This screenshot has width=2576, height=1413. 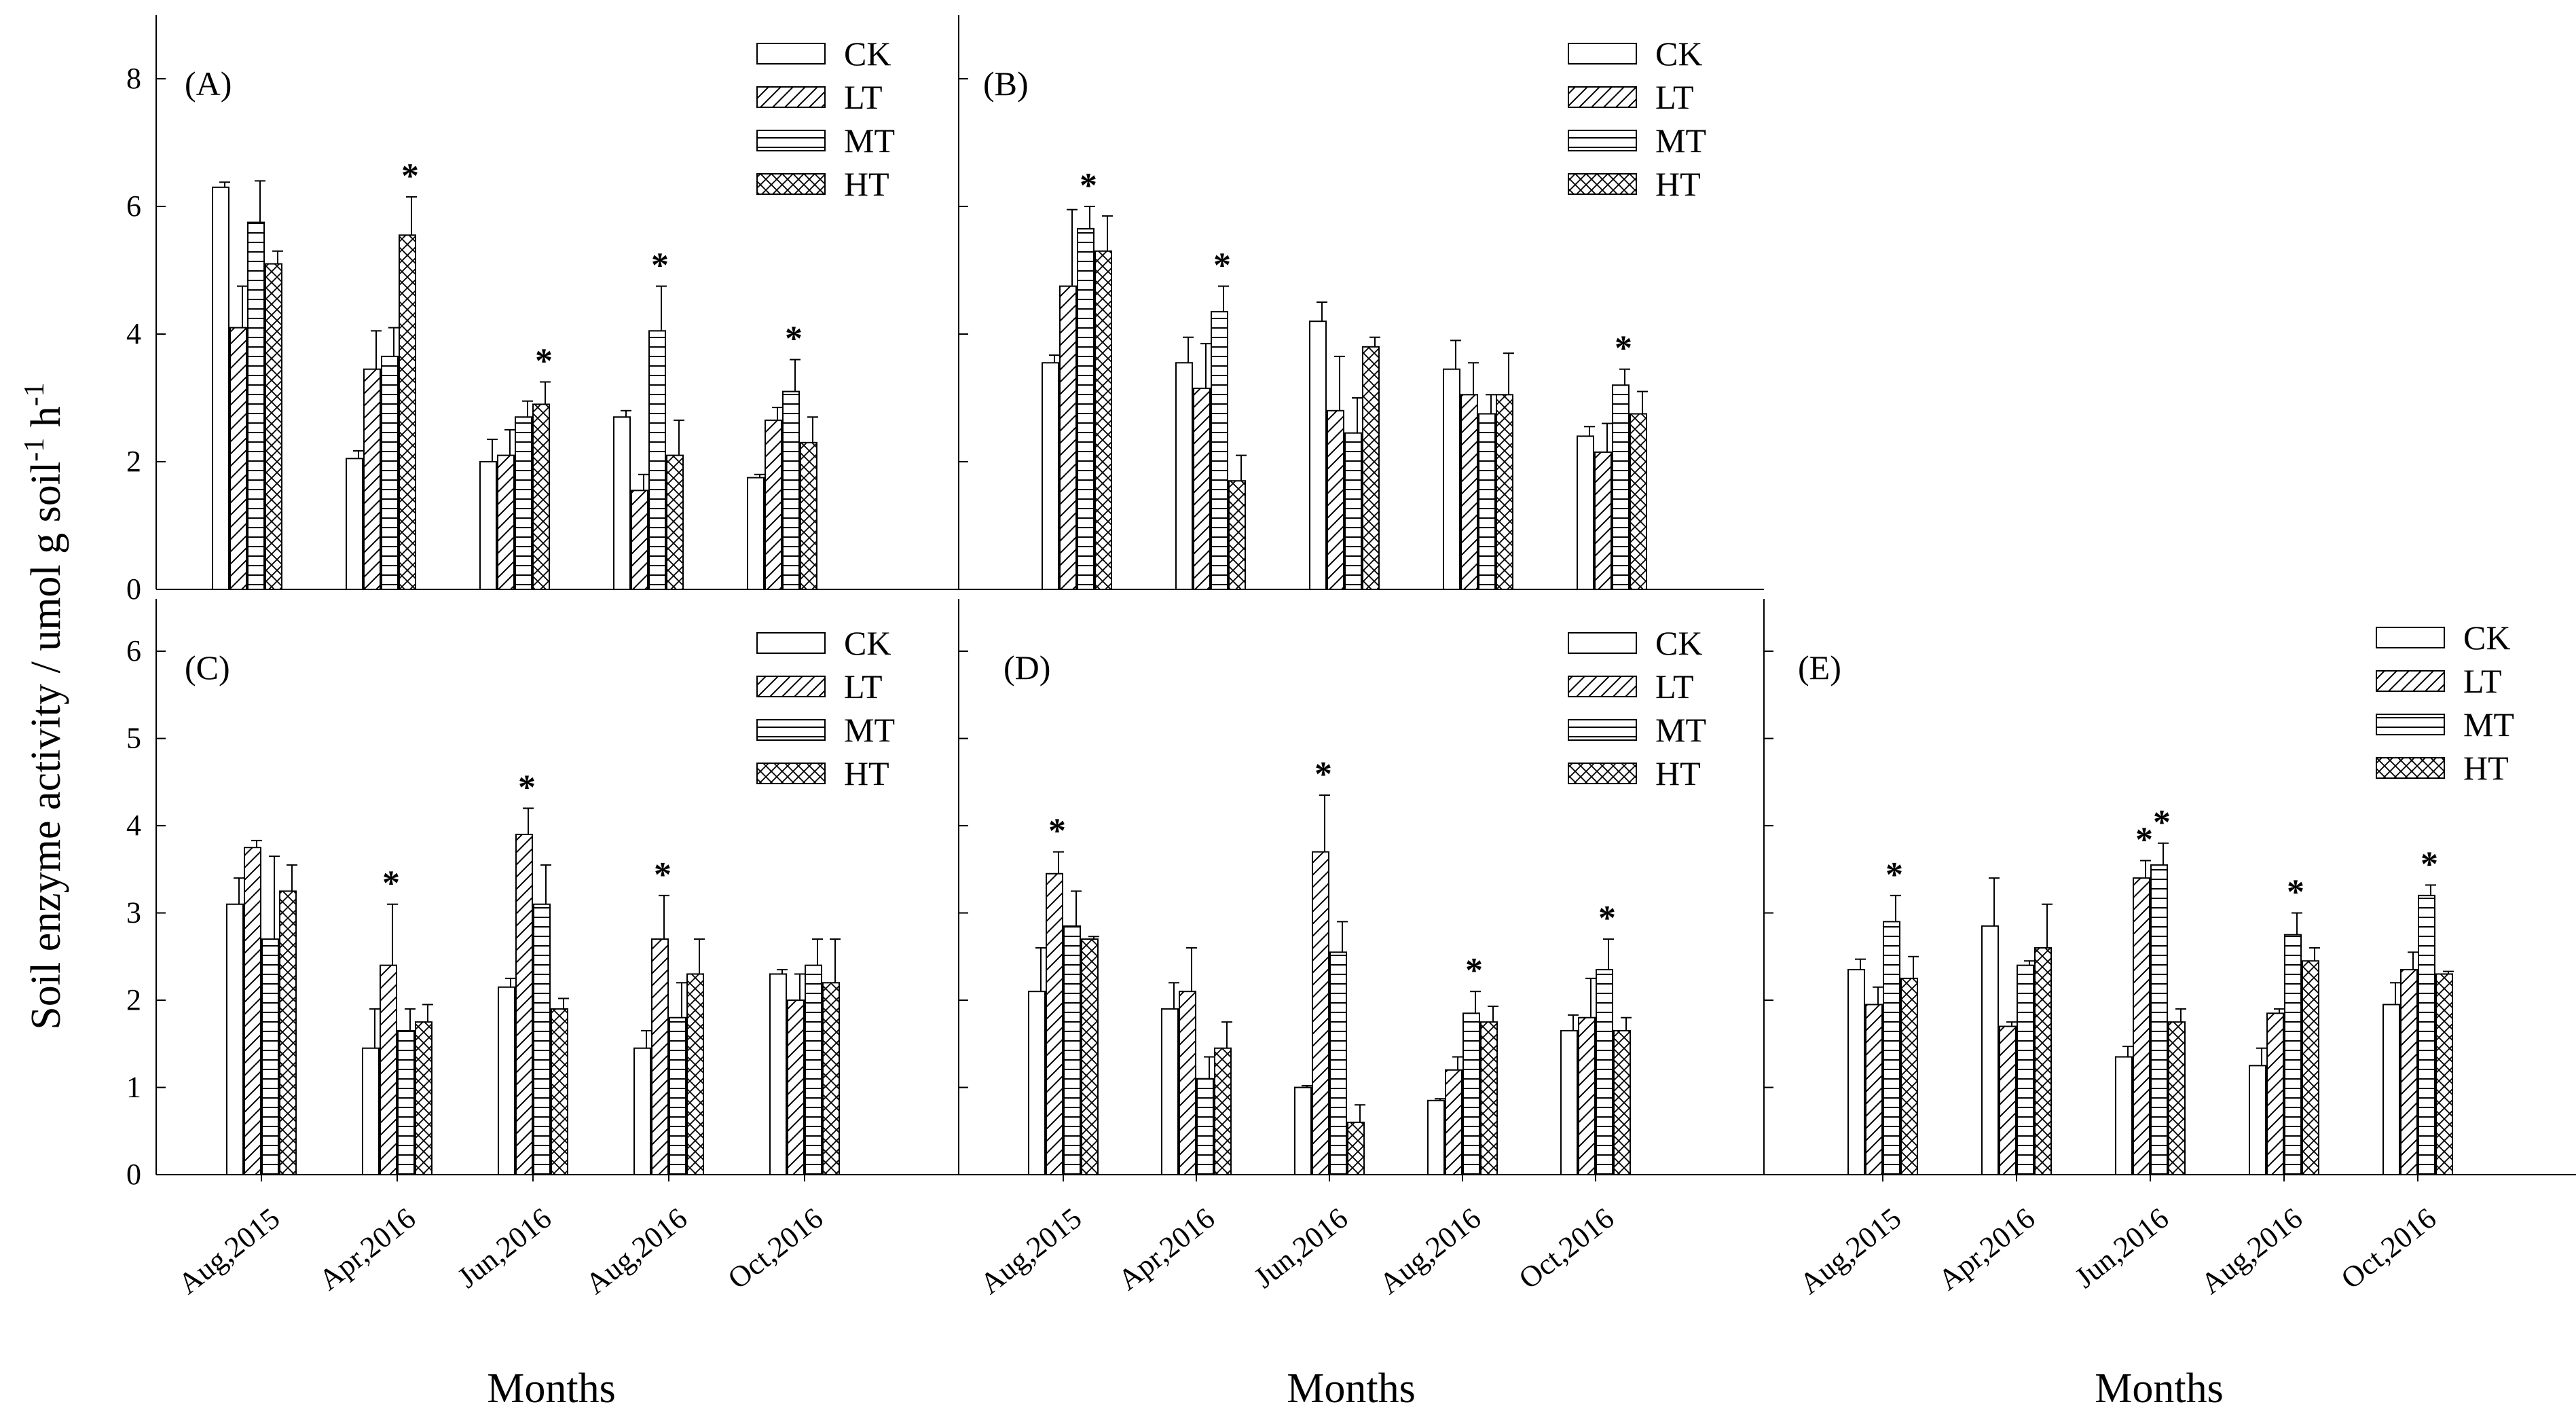 What do you see at coordinates (44, 706) in the screenshot?
I see `y-axis-label: Soil enzyme activity / umol g soil-1 h-1` at bounding box center [44, 706].